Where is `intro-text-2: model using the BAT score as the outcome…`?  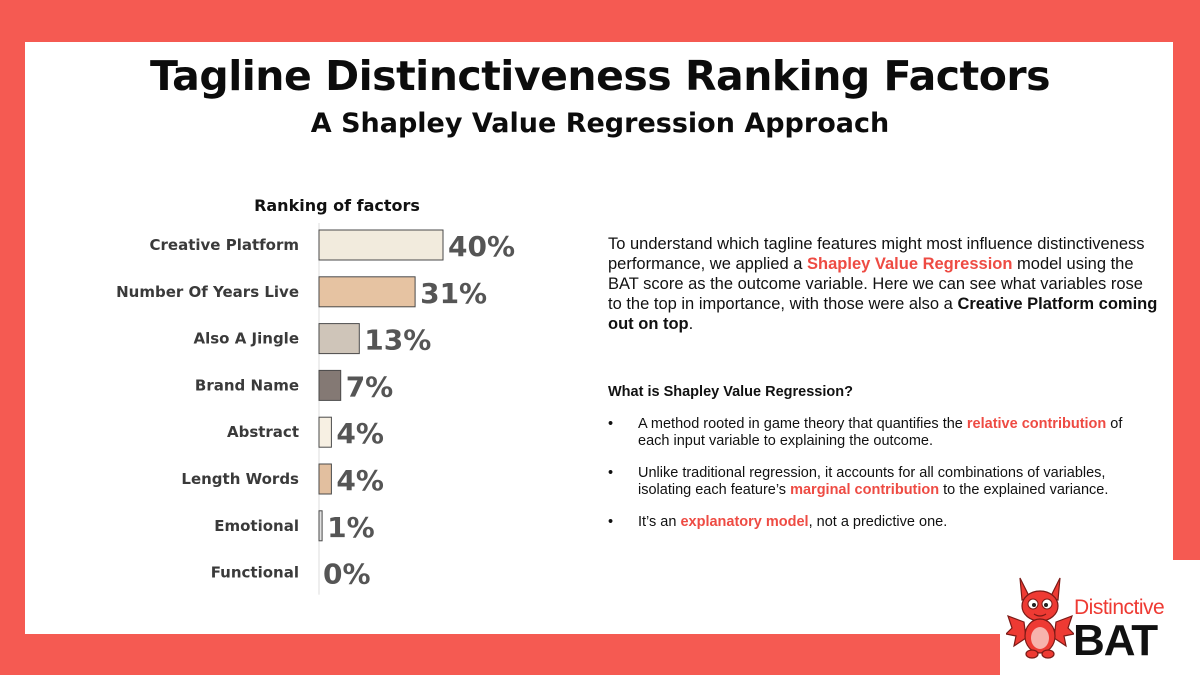 intro-text-2: model using the BAT score as the outcome… is located at coordinates (875, 284).